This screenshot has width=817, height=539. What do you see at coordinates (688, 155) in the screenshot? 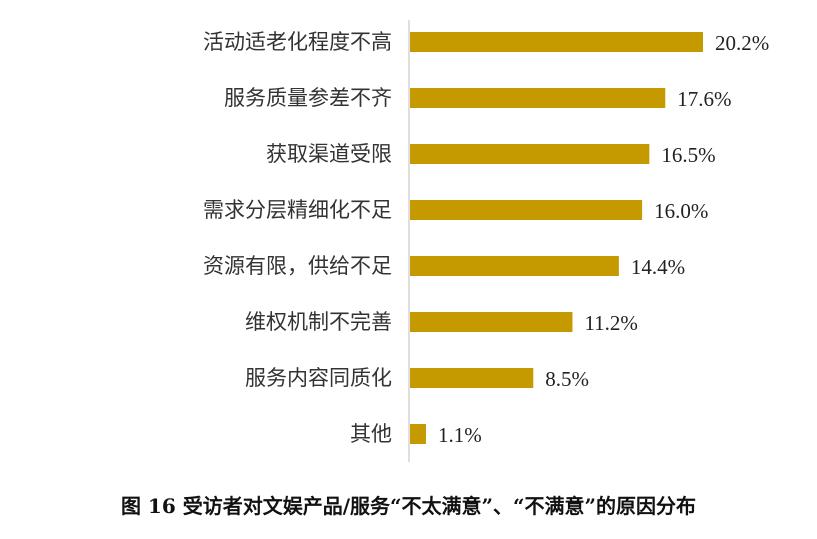
I see `value-label: 16.5%` at bounding box center [688, 155].